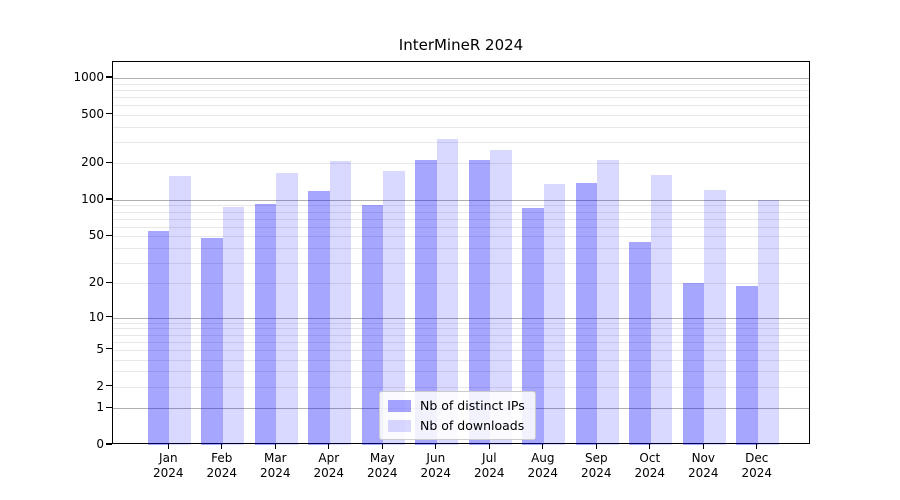 The width and height of the screenshot is (900, 500). What do you see at coordinates (436, 465) in the screenshot?
I see `x-axis-tick-label: Jun 2024` at bounding box center [436, 465].